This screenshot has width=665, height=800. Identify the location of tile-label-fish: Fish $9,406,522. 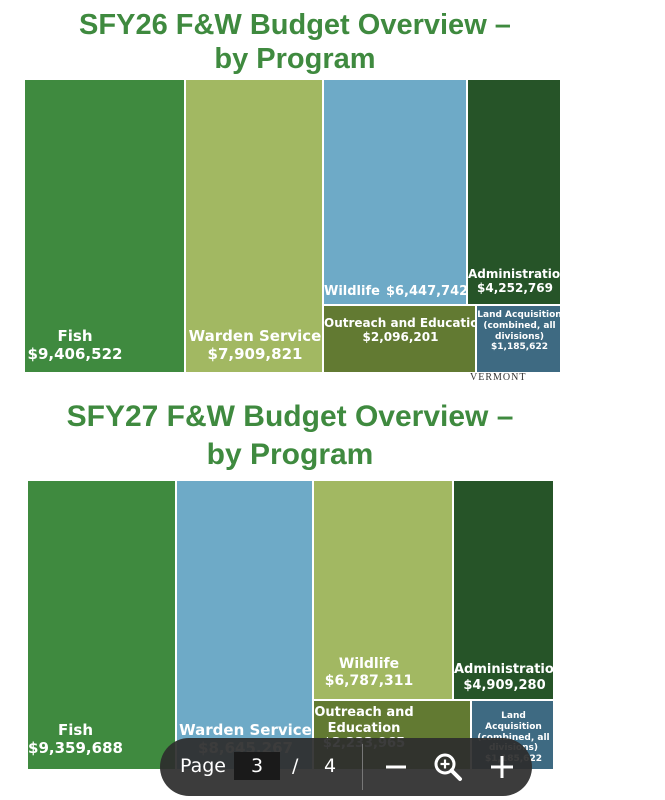
(75, 345).